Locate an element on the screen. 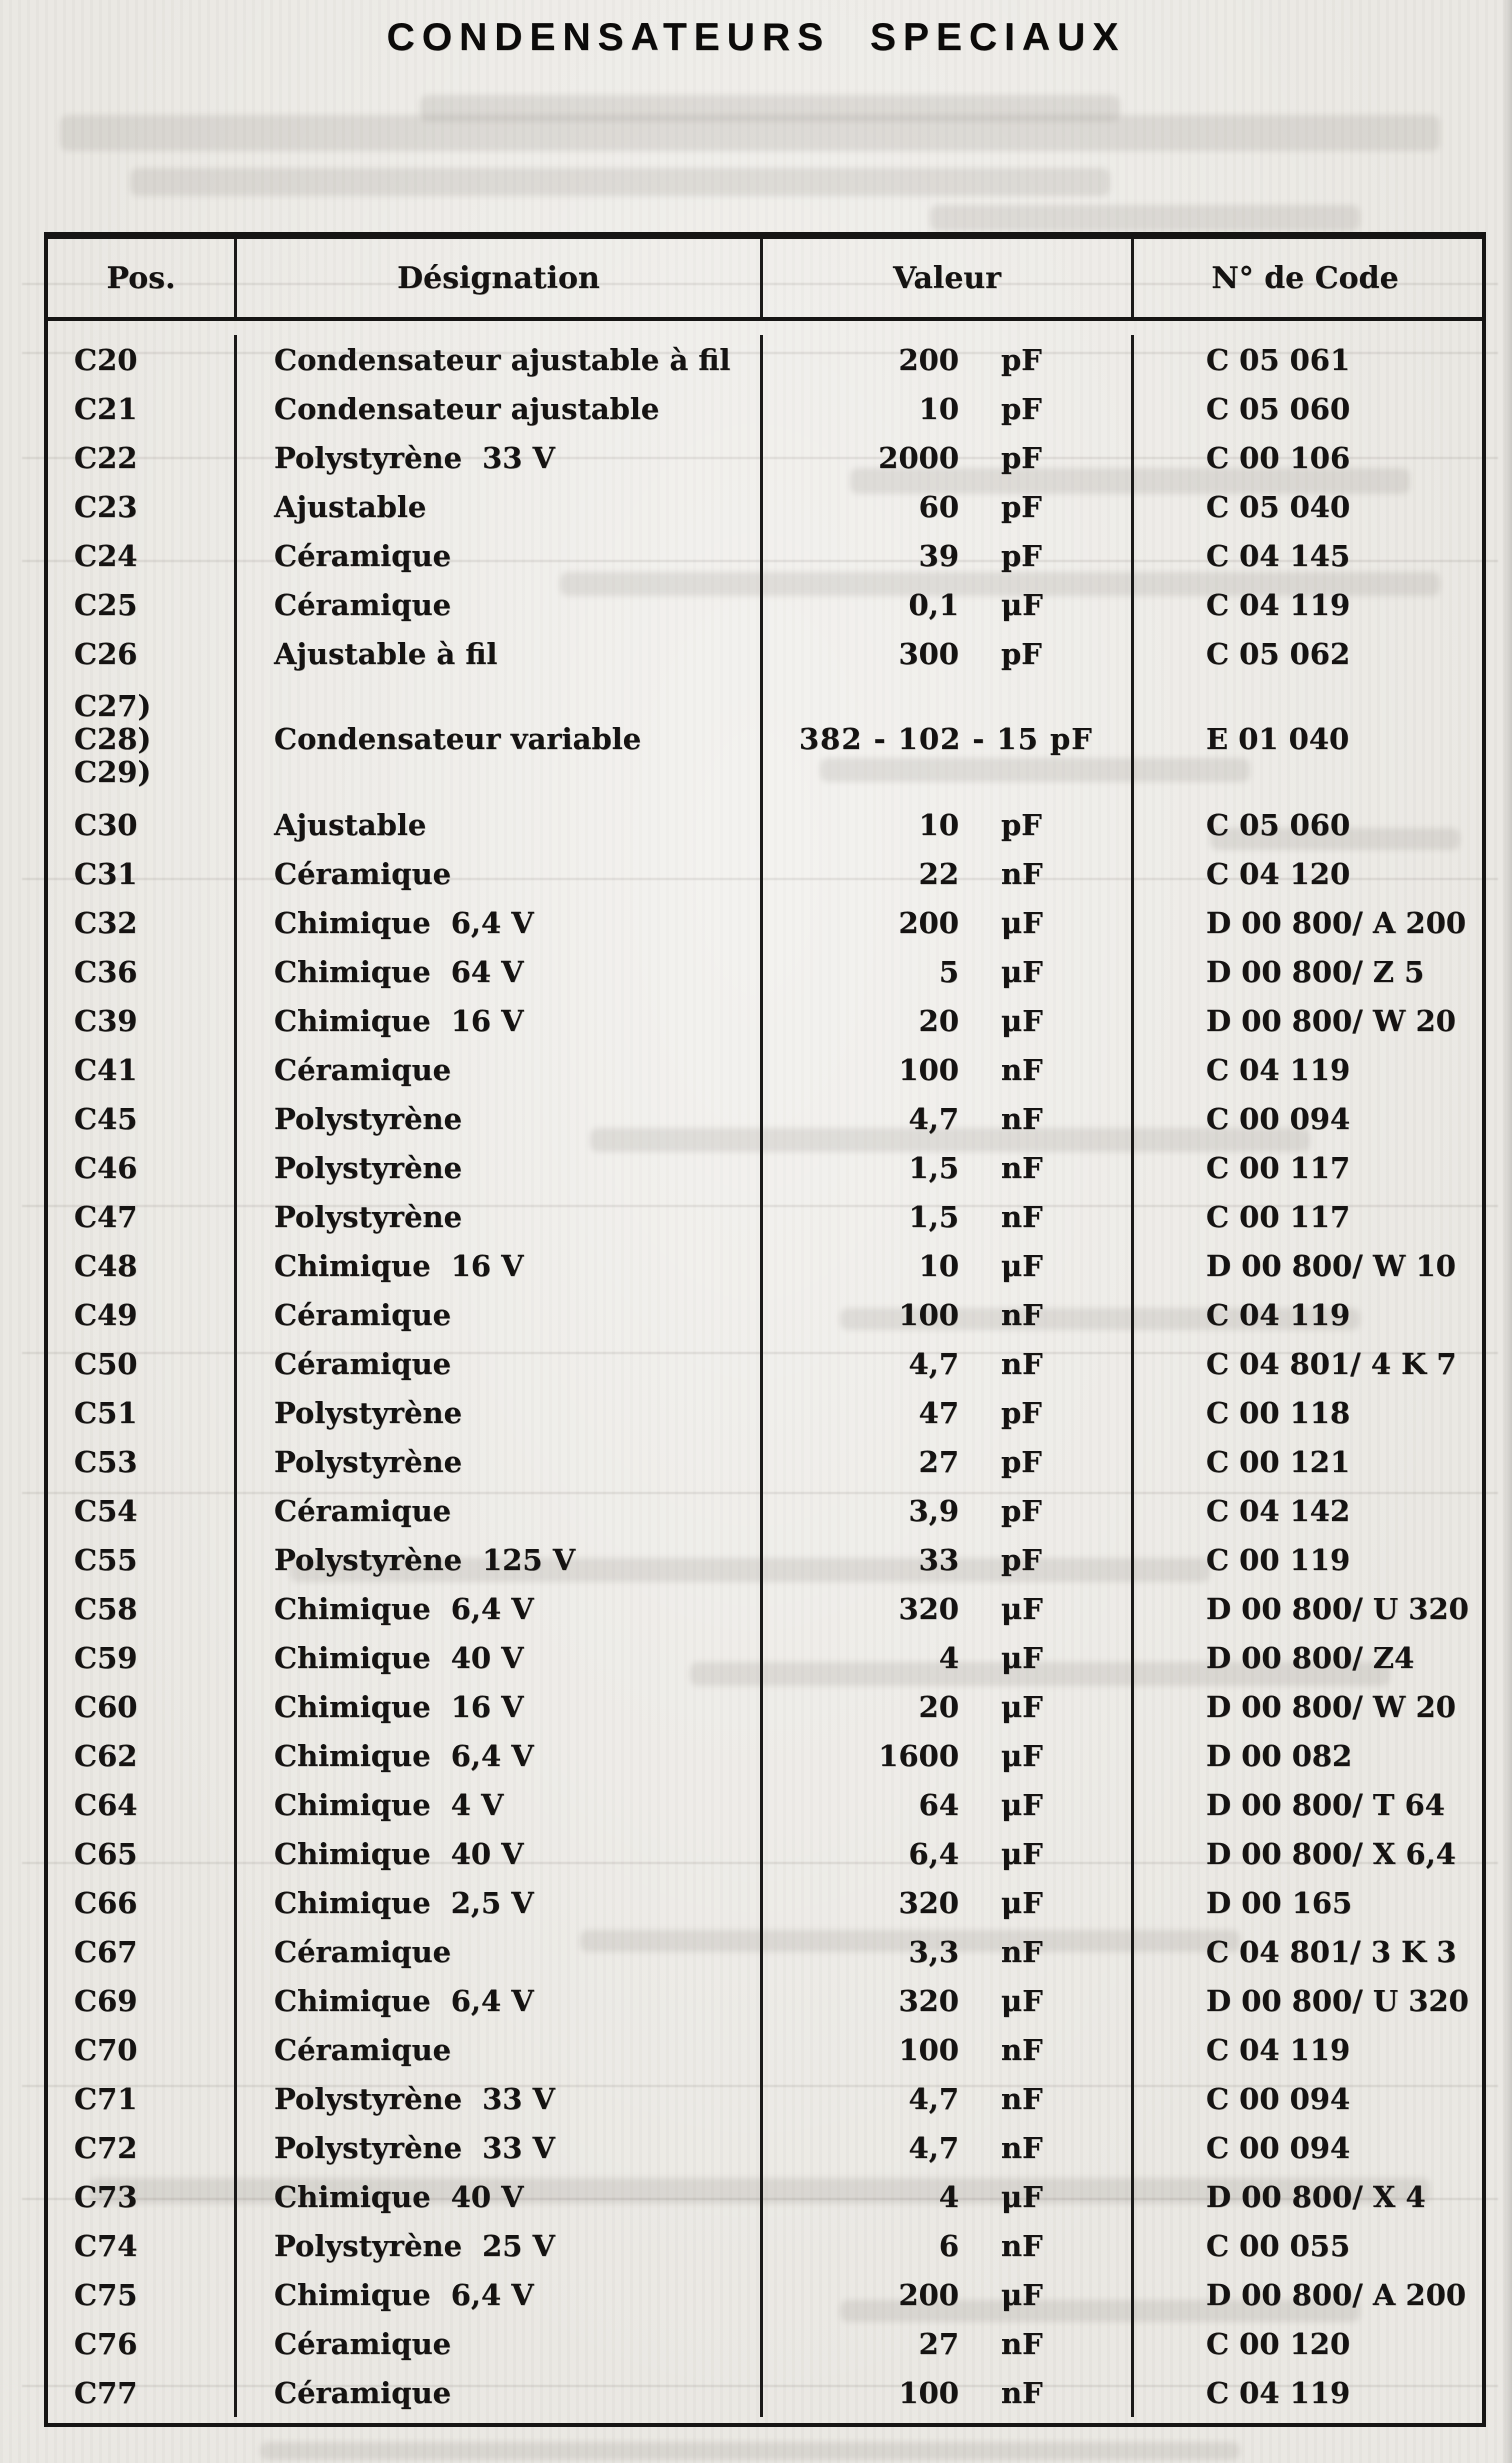 This screenshot has height=2463, width=1512. code-cell: D 00 800/ W 20 is located at coordinates (1303, 1020).